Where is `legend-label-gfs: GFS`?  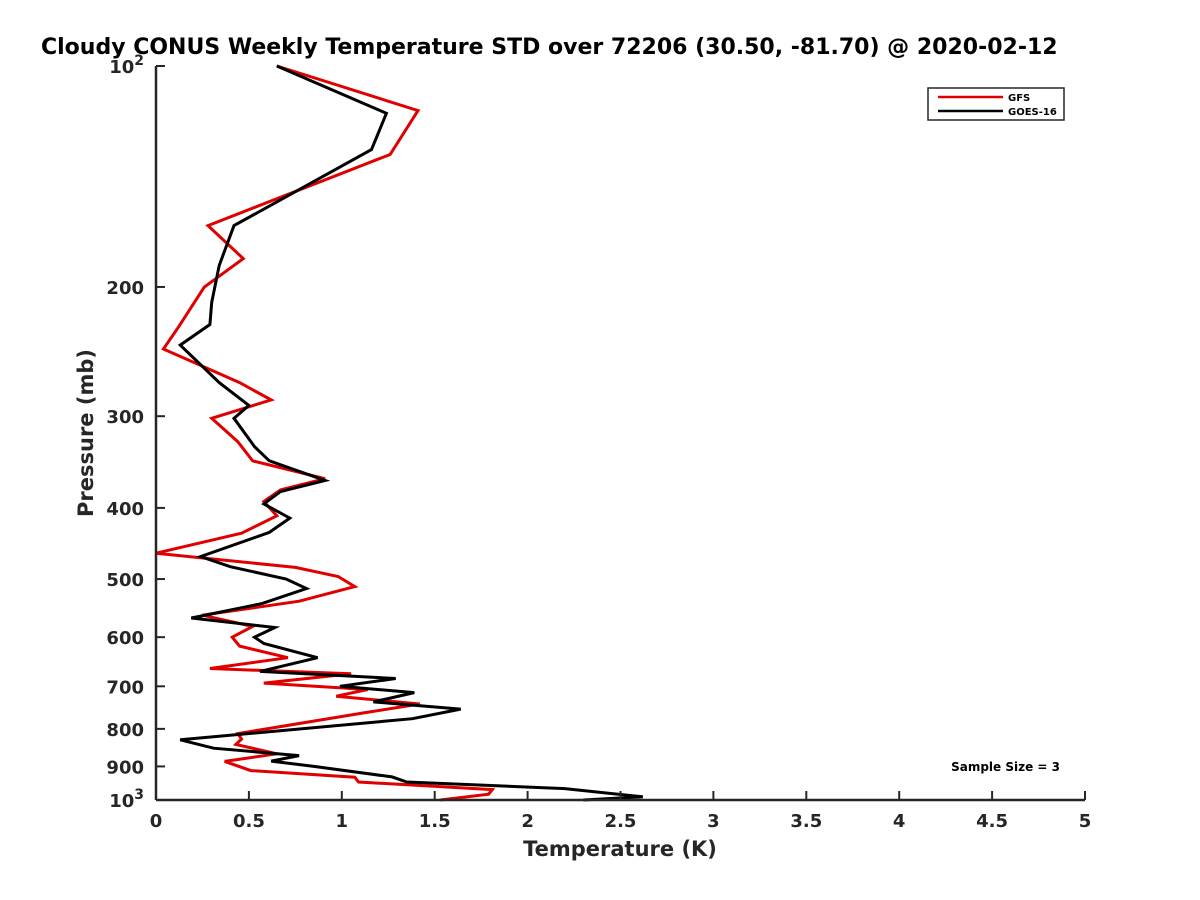
legend-label-gfs: GFS is located at coordinates (1019, 98).